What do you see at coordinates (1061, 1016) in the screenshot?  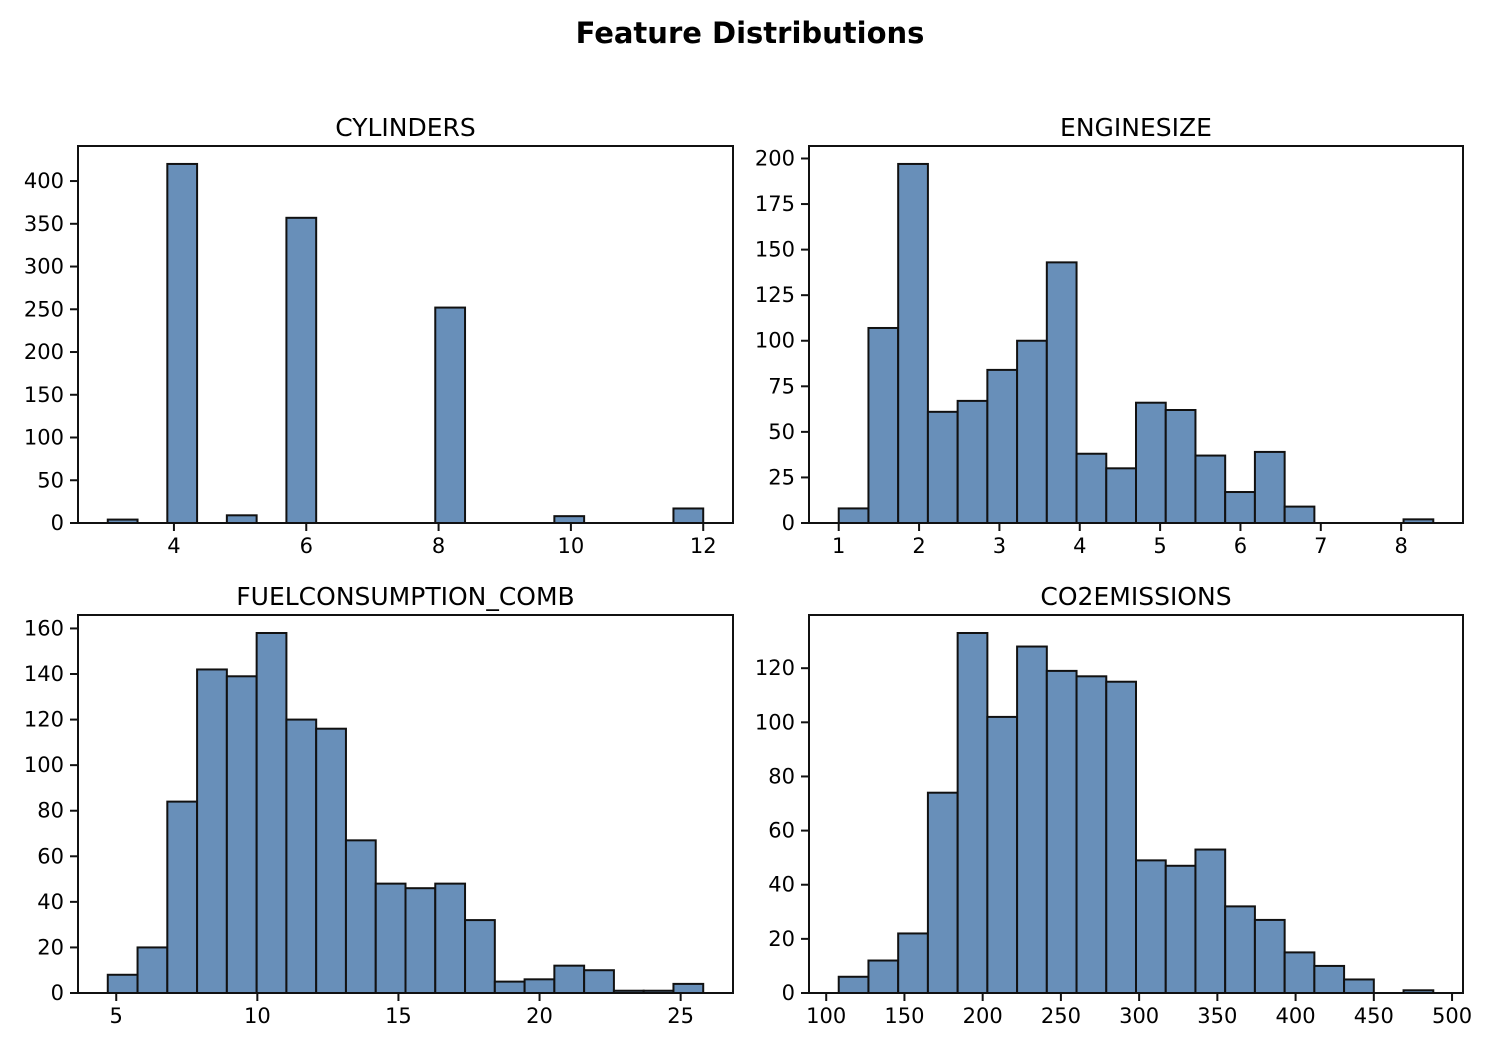 I see `x-tick-label: 250` at bounding box center [1061, 1016].